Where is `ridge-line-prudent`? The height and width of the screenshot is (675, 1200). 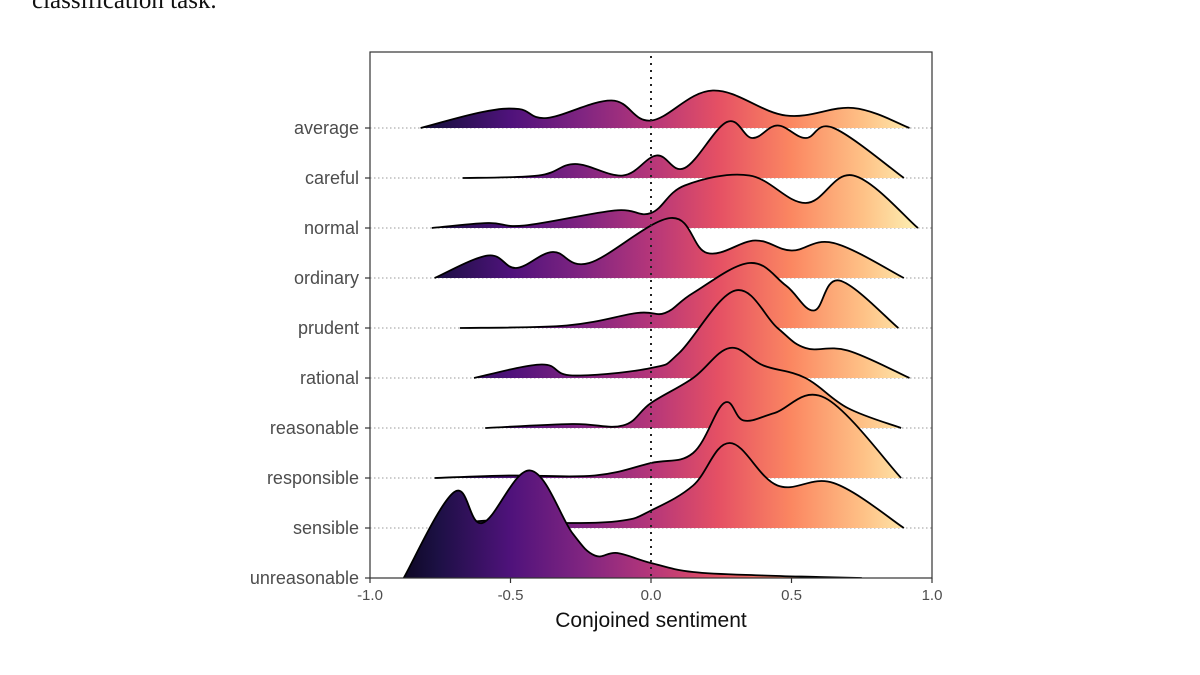
ridge-line-prudent is located at coordinates (679, 295).